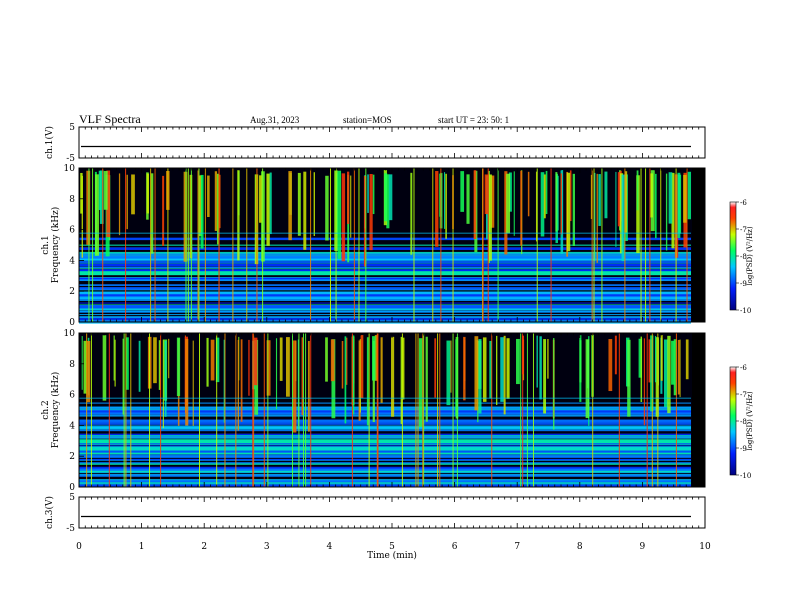  I want to click on ch1-colorbar, so click(733, 256).